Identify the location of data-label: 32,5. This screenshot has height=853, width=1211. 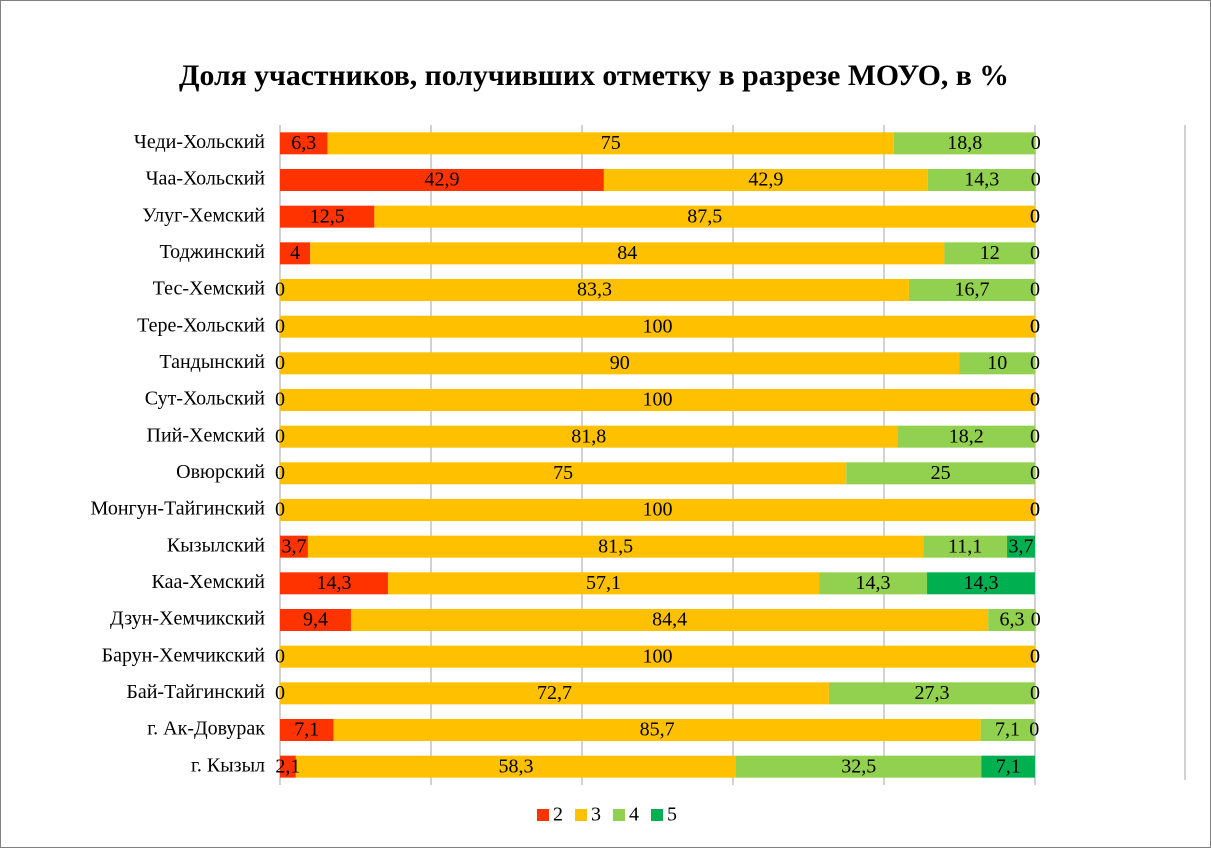
(858, 766).